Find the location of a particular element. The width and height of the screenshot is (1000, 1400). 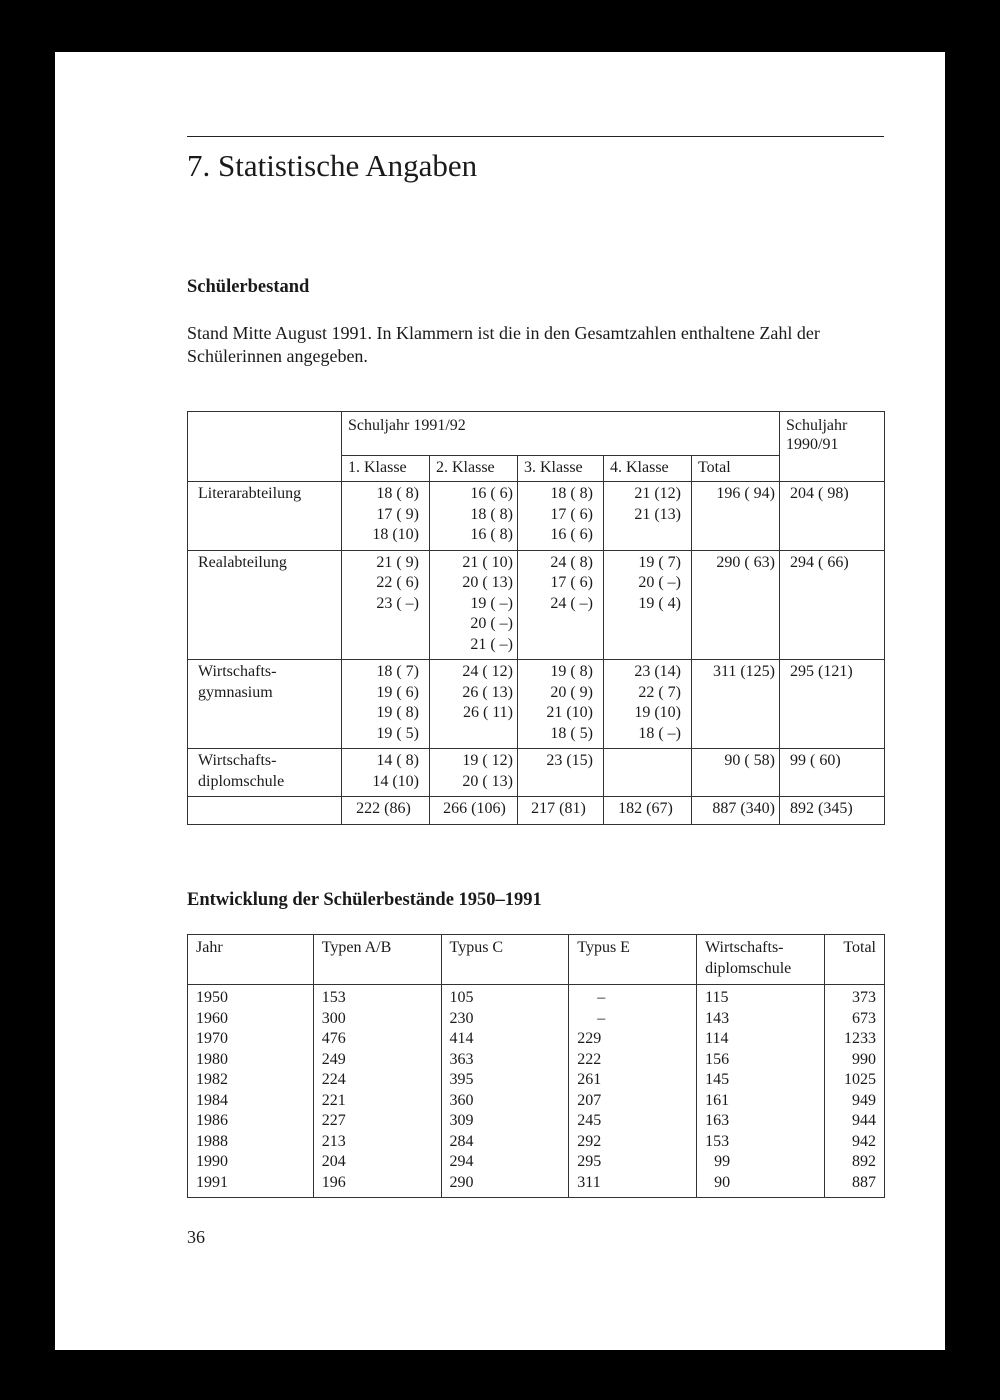

table-cell: 1970 is located at coordinates (250, 1039).